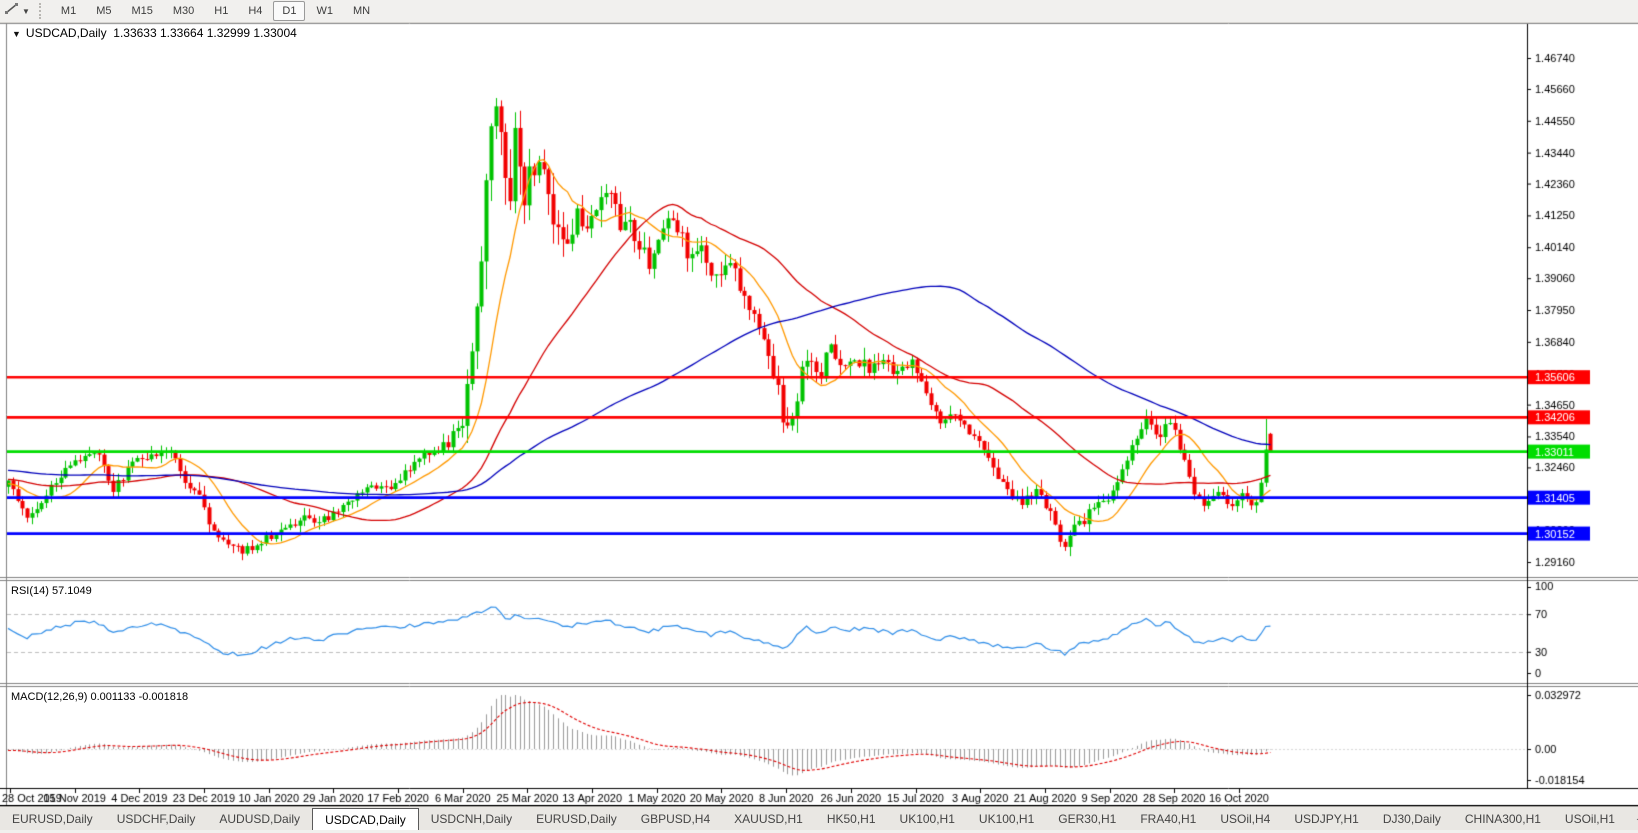 The height and width of the screenshot is (833, 1638). I want to click on timeframe-toolbar: ▼ M1 M5 M15 M30 H1 H4 D1 W1 MN, so click(819, 11).